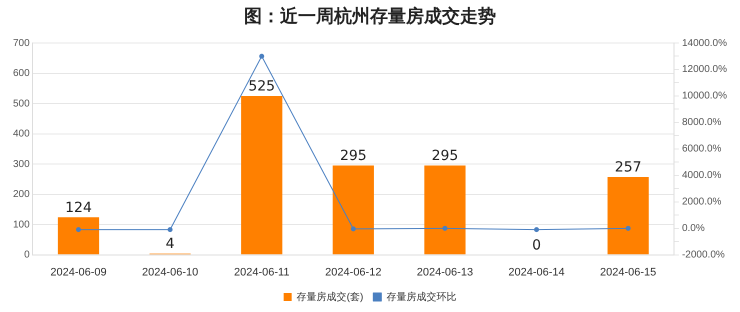  I want to click on y2-tick-label: 6000.0%, so click(702, 149).